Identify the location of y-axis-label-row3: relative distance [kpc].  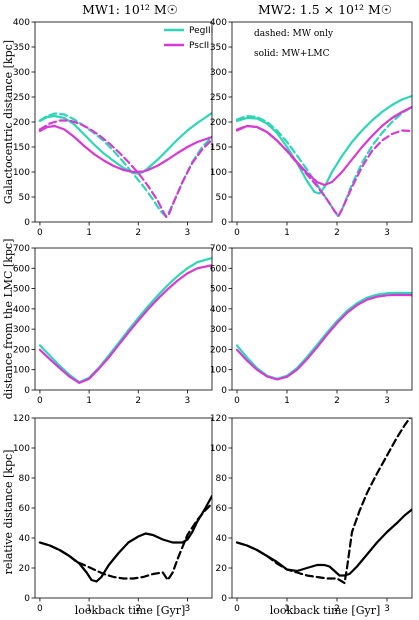
(8, 512).